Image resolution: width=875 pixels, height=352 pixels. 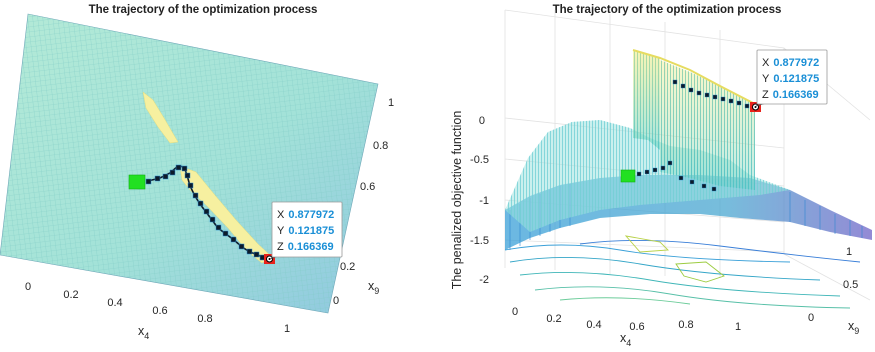 I want to click on right-datatip-x-key: X, so click(x=766, y=63).